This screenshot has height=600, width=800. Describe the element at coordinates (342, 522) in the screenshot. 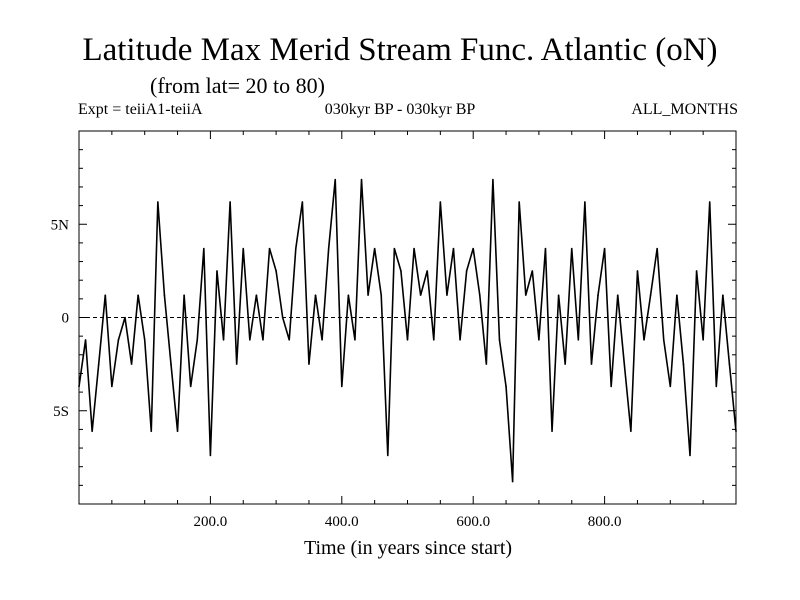

I see `x-tick-label: 400.0` at that location.